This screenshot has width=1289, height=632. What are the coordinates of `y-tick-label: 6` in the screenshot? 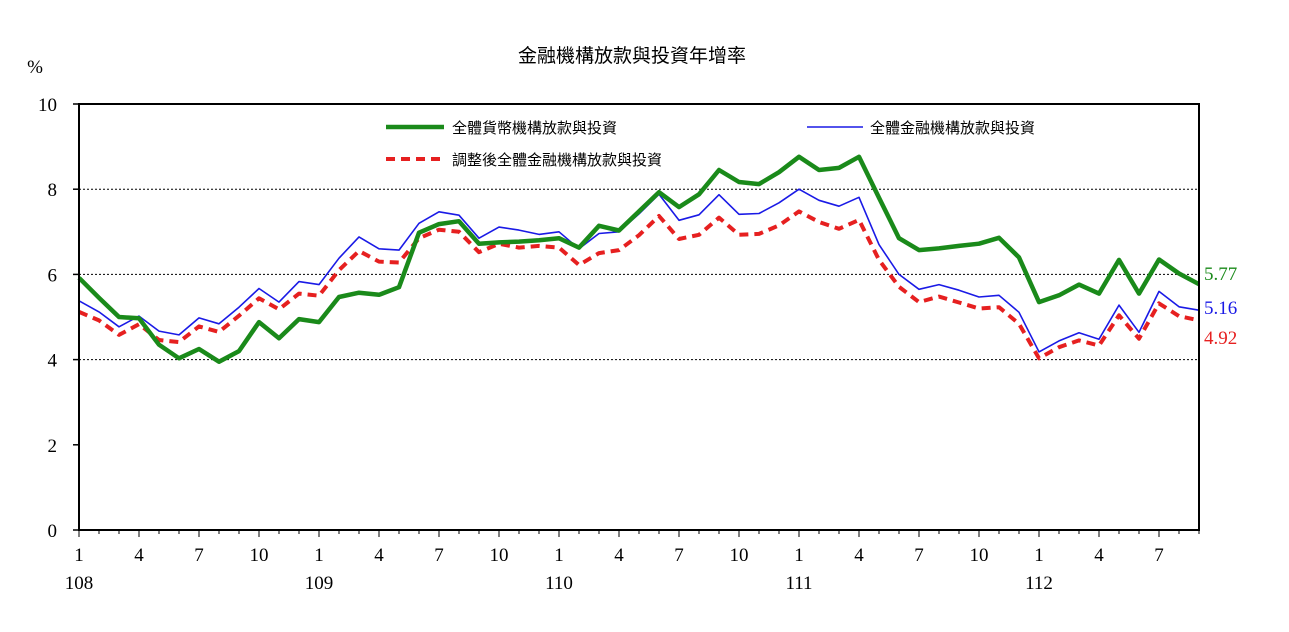 It's located at (53, 275).